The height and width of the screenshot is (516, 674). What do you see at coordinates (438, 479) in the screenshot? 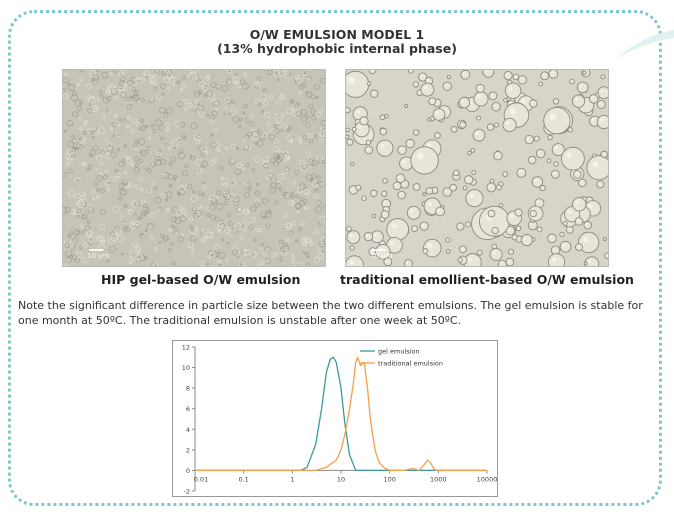
I see `x-tick-label: 1000` at bounding box center [438, 479].